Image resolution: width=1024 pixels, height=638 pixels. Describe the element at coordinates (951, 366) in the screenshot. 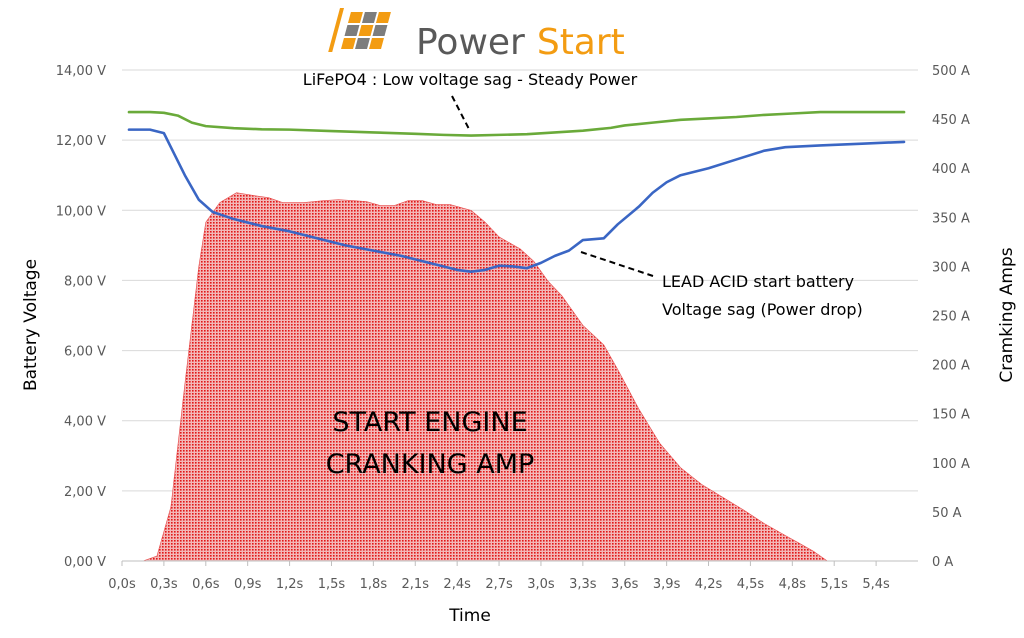

I see `y-right-tick-label-4: 200 A` at that location.